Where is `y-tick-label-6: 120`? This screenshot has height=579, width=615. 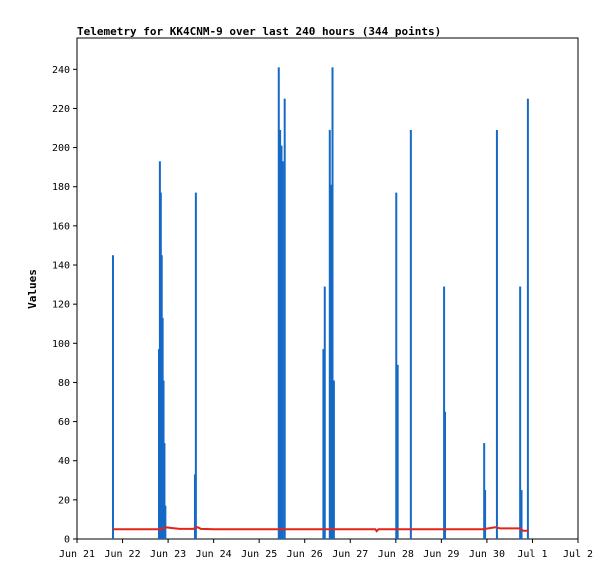 y-tick-label-6: 120 is located at coordinates (61, 305).